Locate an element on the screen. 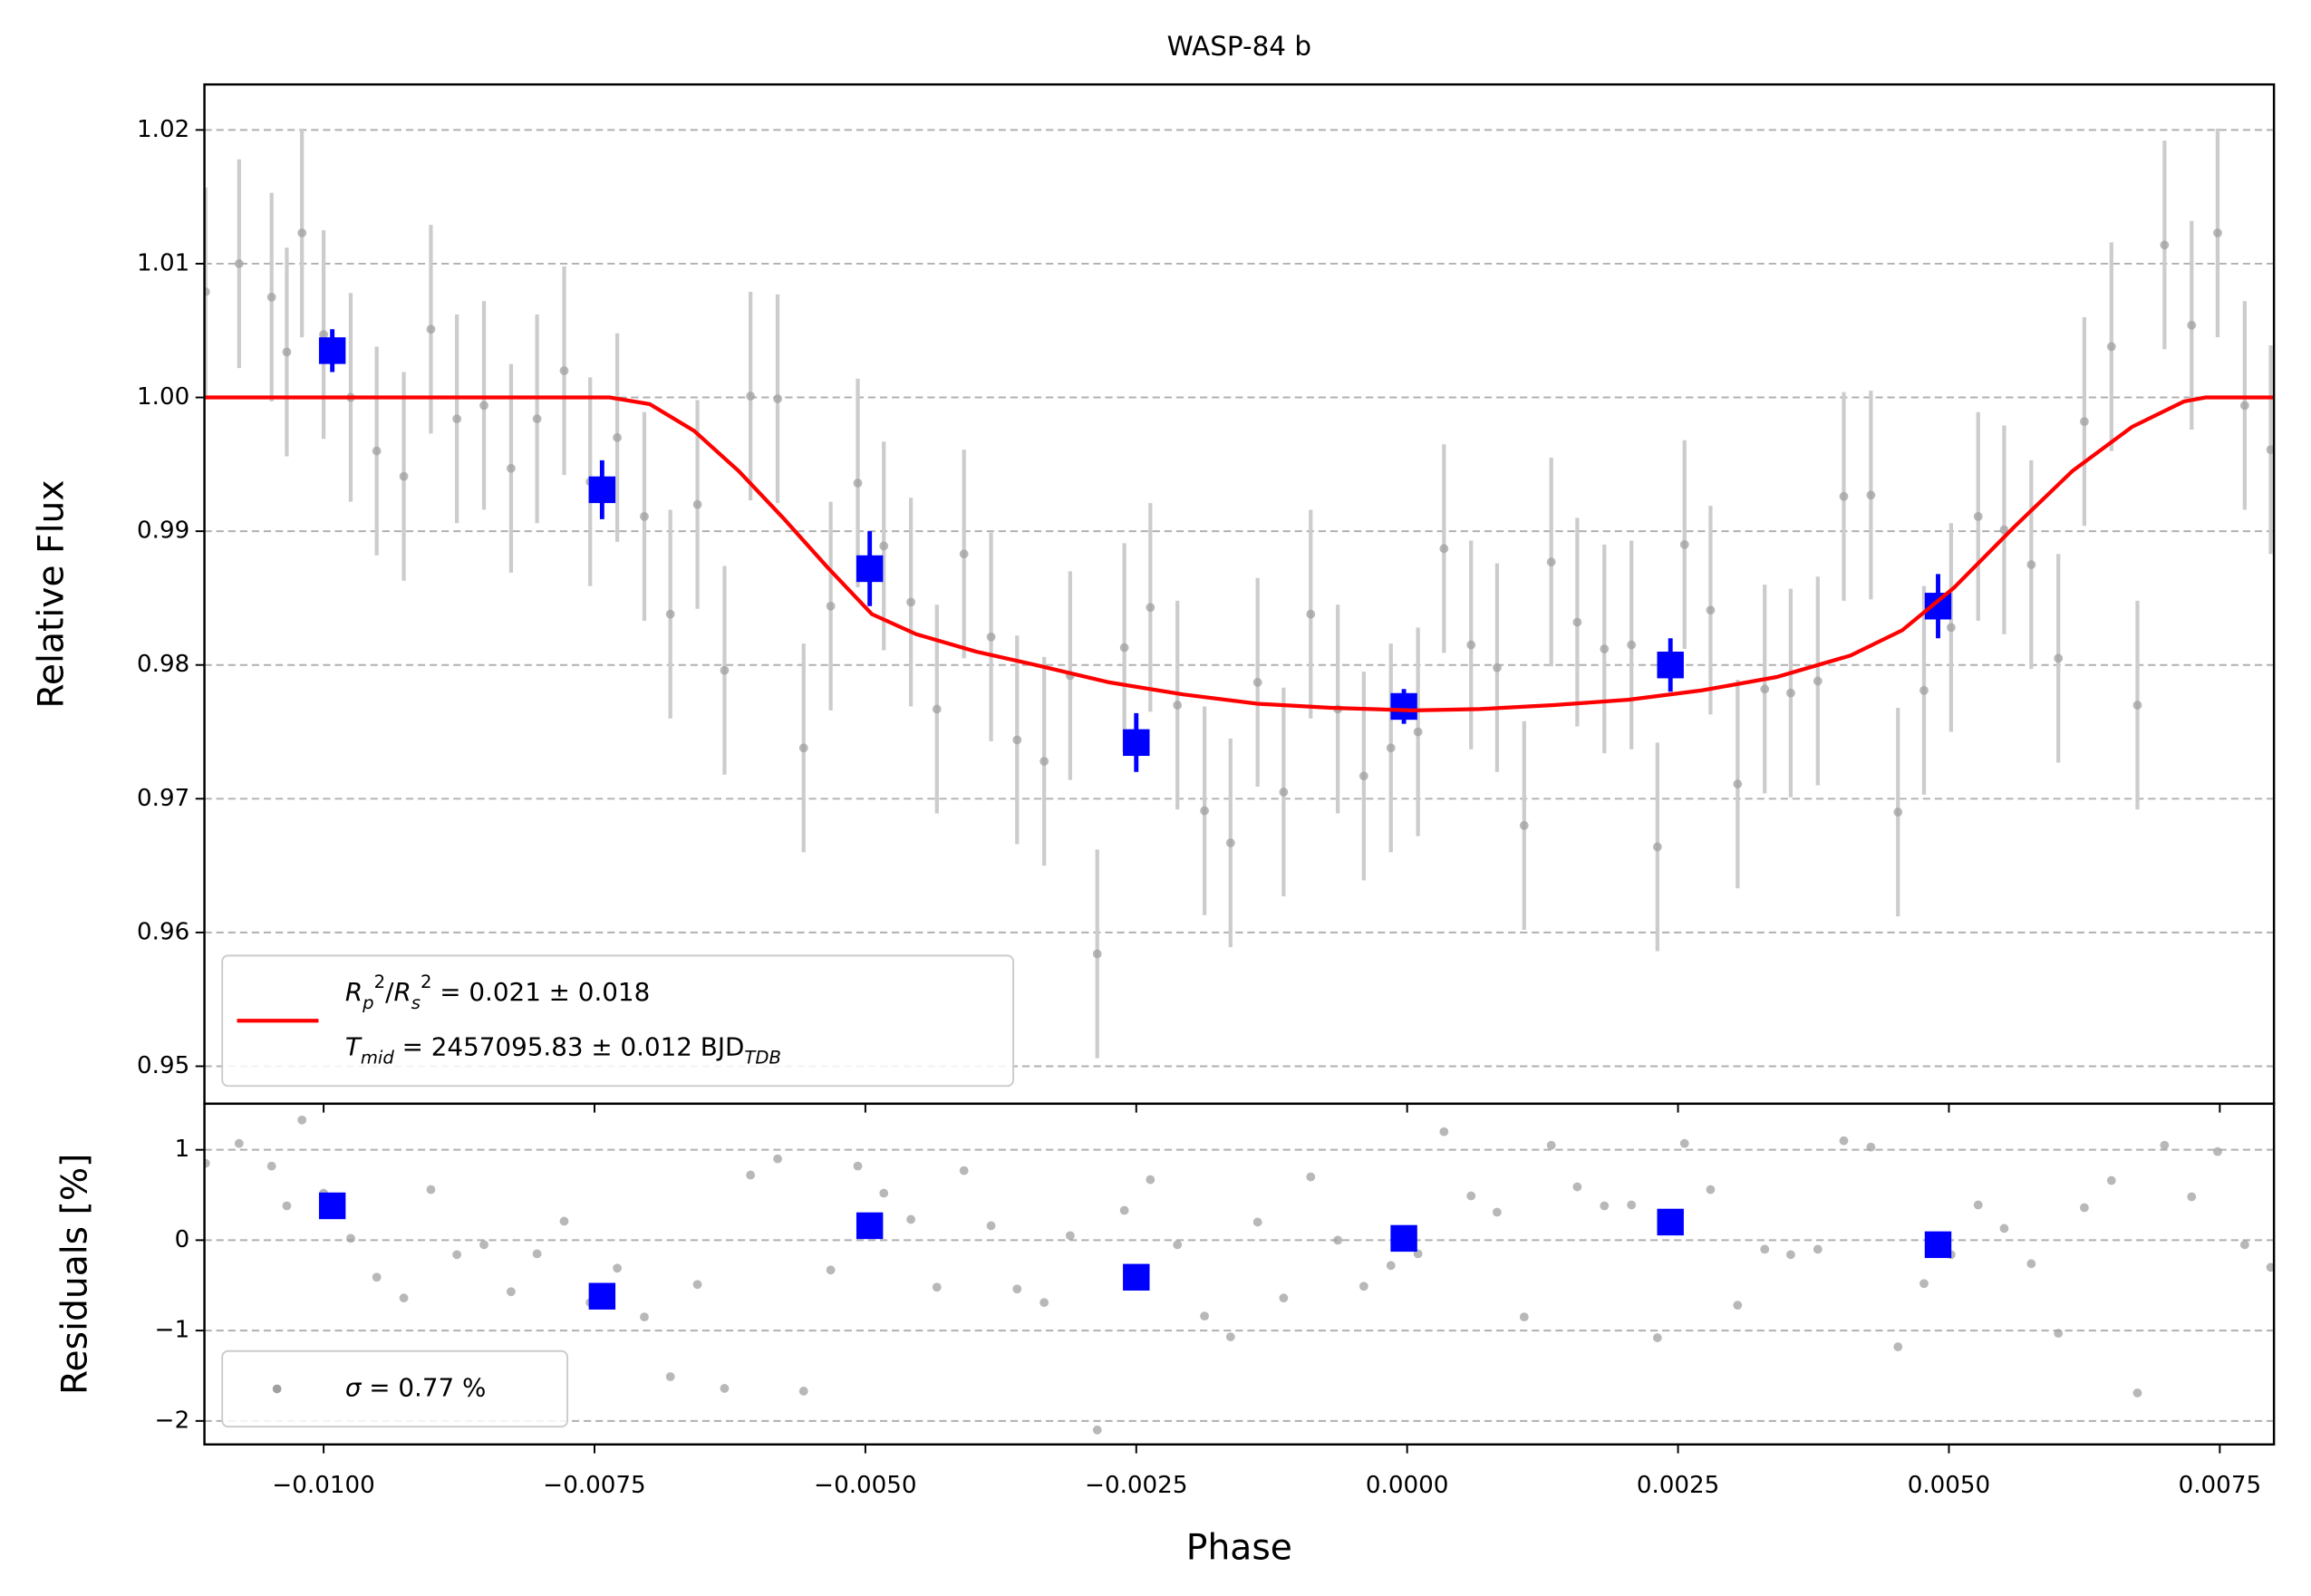  legend-label: Rp2/Rs2 = 0.021 ± 0.018 is located at coordinates (497, 993).